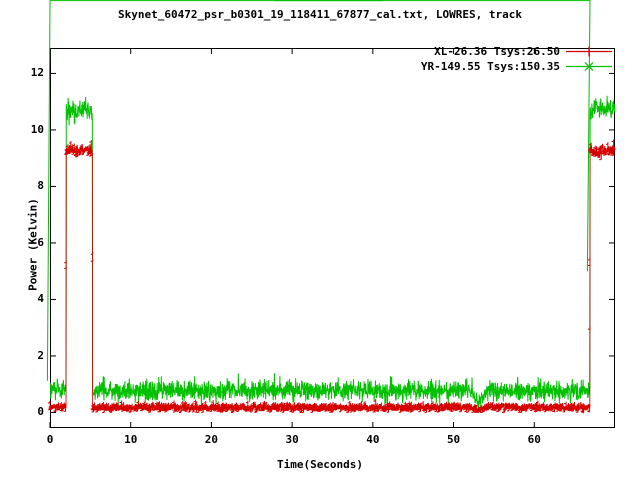  Describe the element at coordinates (453, 439) in the screenshot. I see `x-tick-label: 50` at that location.